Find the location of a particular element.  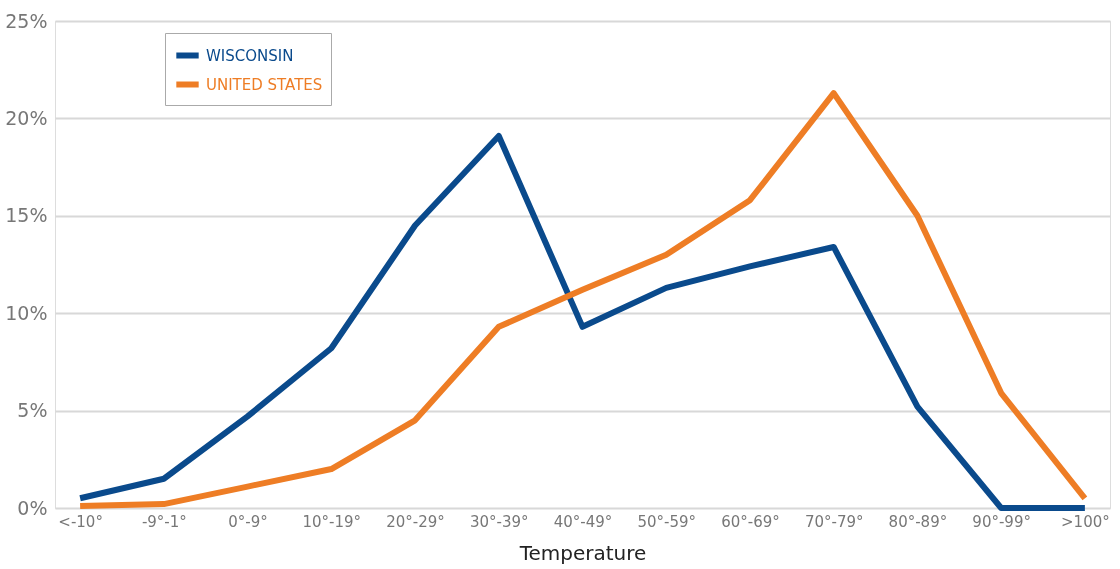

x-tick-label: 10°-19° is located at coordinates (332, 521).